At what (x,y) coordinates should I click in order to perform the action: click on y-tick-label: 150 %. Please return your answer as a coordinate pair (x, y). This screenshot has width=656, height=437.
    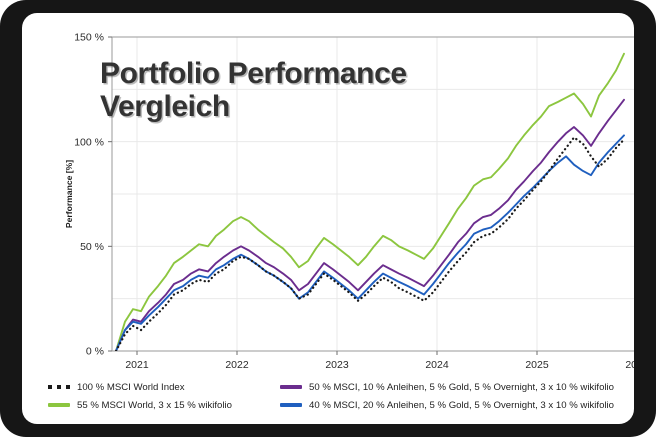
    Looking at the image, I should click on (89, 38).